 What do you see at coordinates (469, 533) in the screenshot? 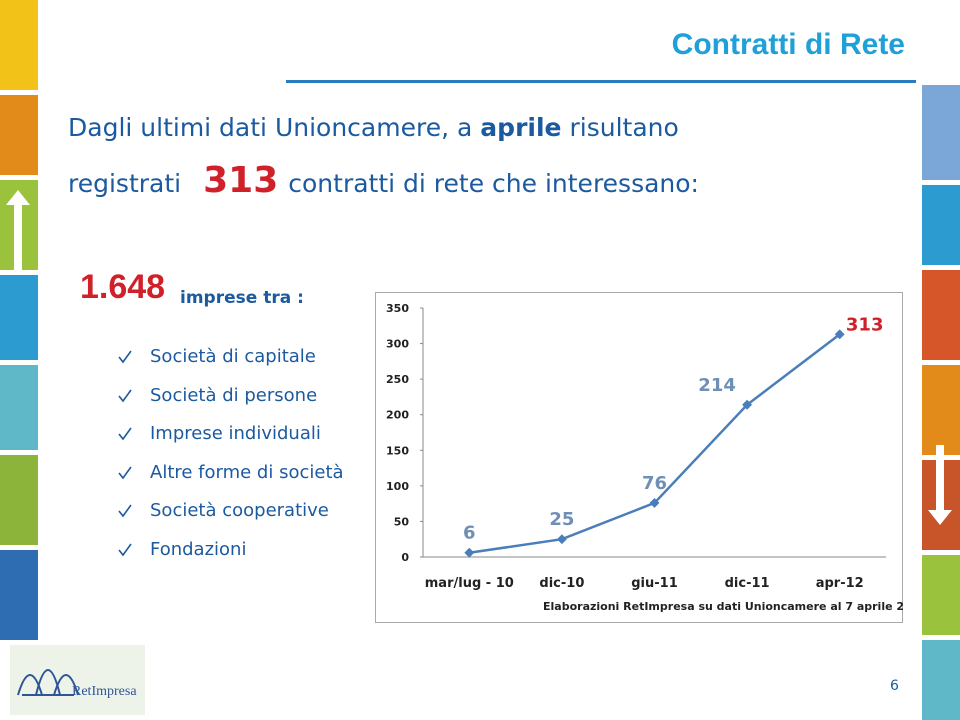
I see `data-label: 6` at bounding box center [469, 533].